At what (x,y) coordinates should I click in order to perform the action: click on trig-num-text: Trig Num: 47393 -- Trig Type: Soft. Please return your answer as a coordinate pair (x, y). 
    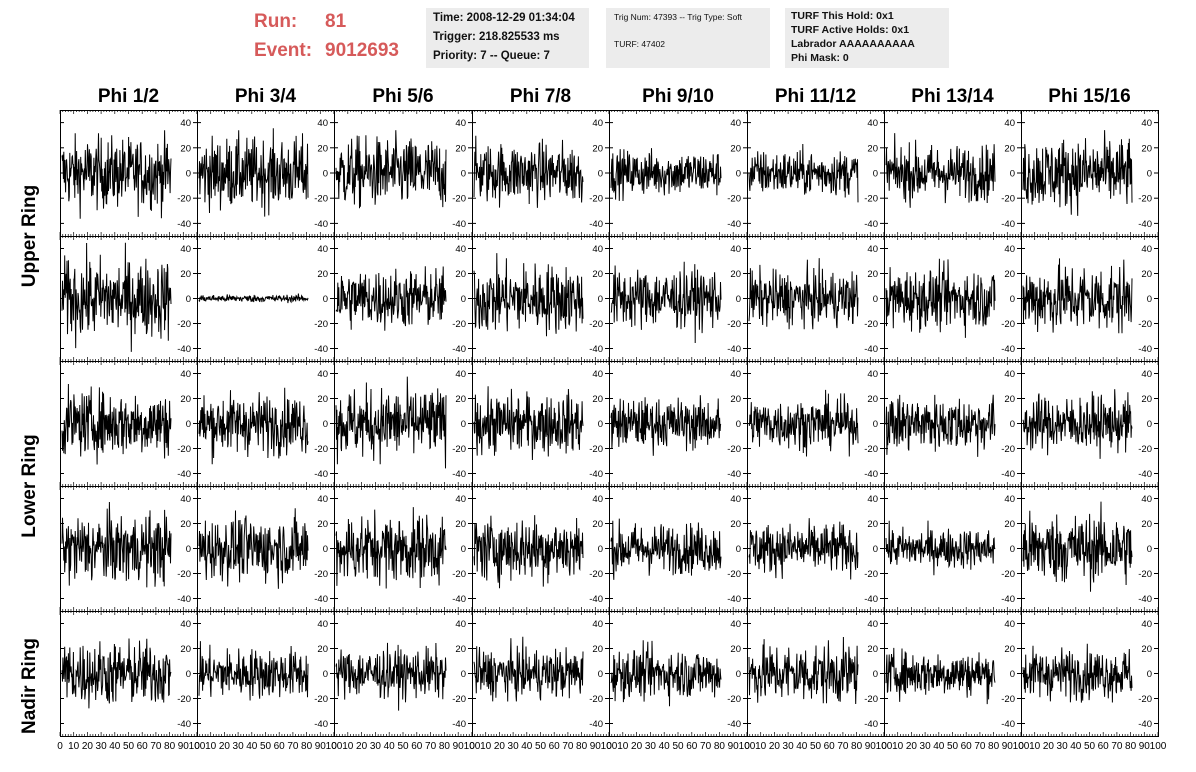
    Looking at the image, I should click on (678, 17).